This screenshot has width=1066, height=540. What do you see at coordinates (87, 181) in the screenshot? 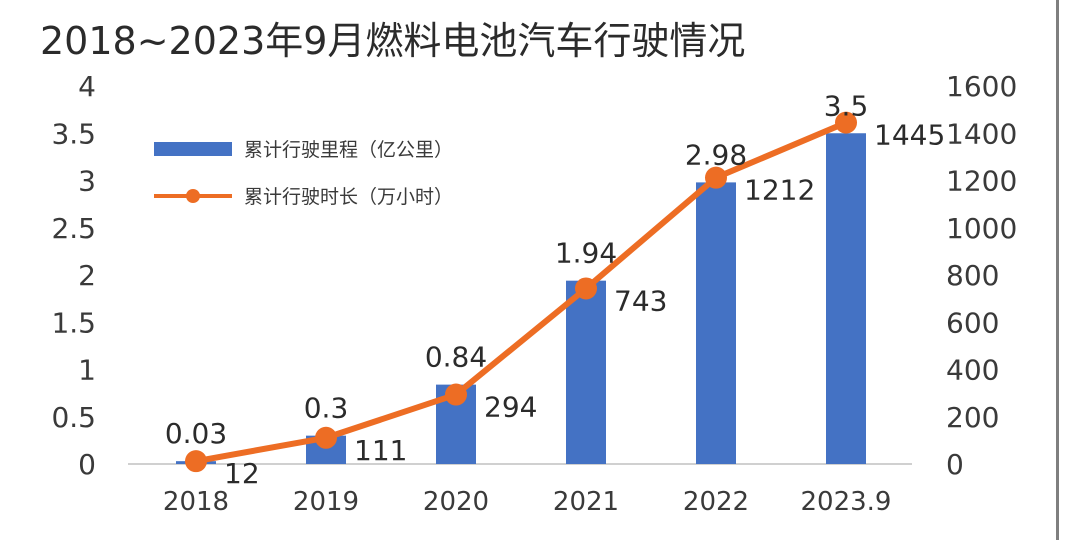
I see `left-axis-tick-label: 3` at bounding box center [87, 181].